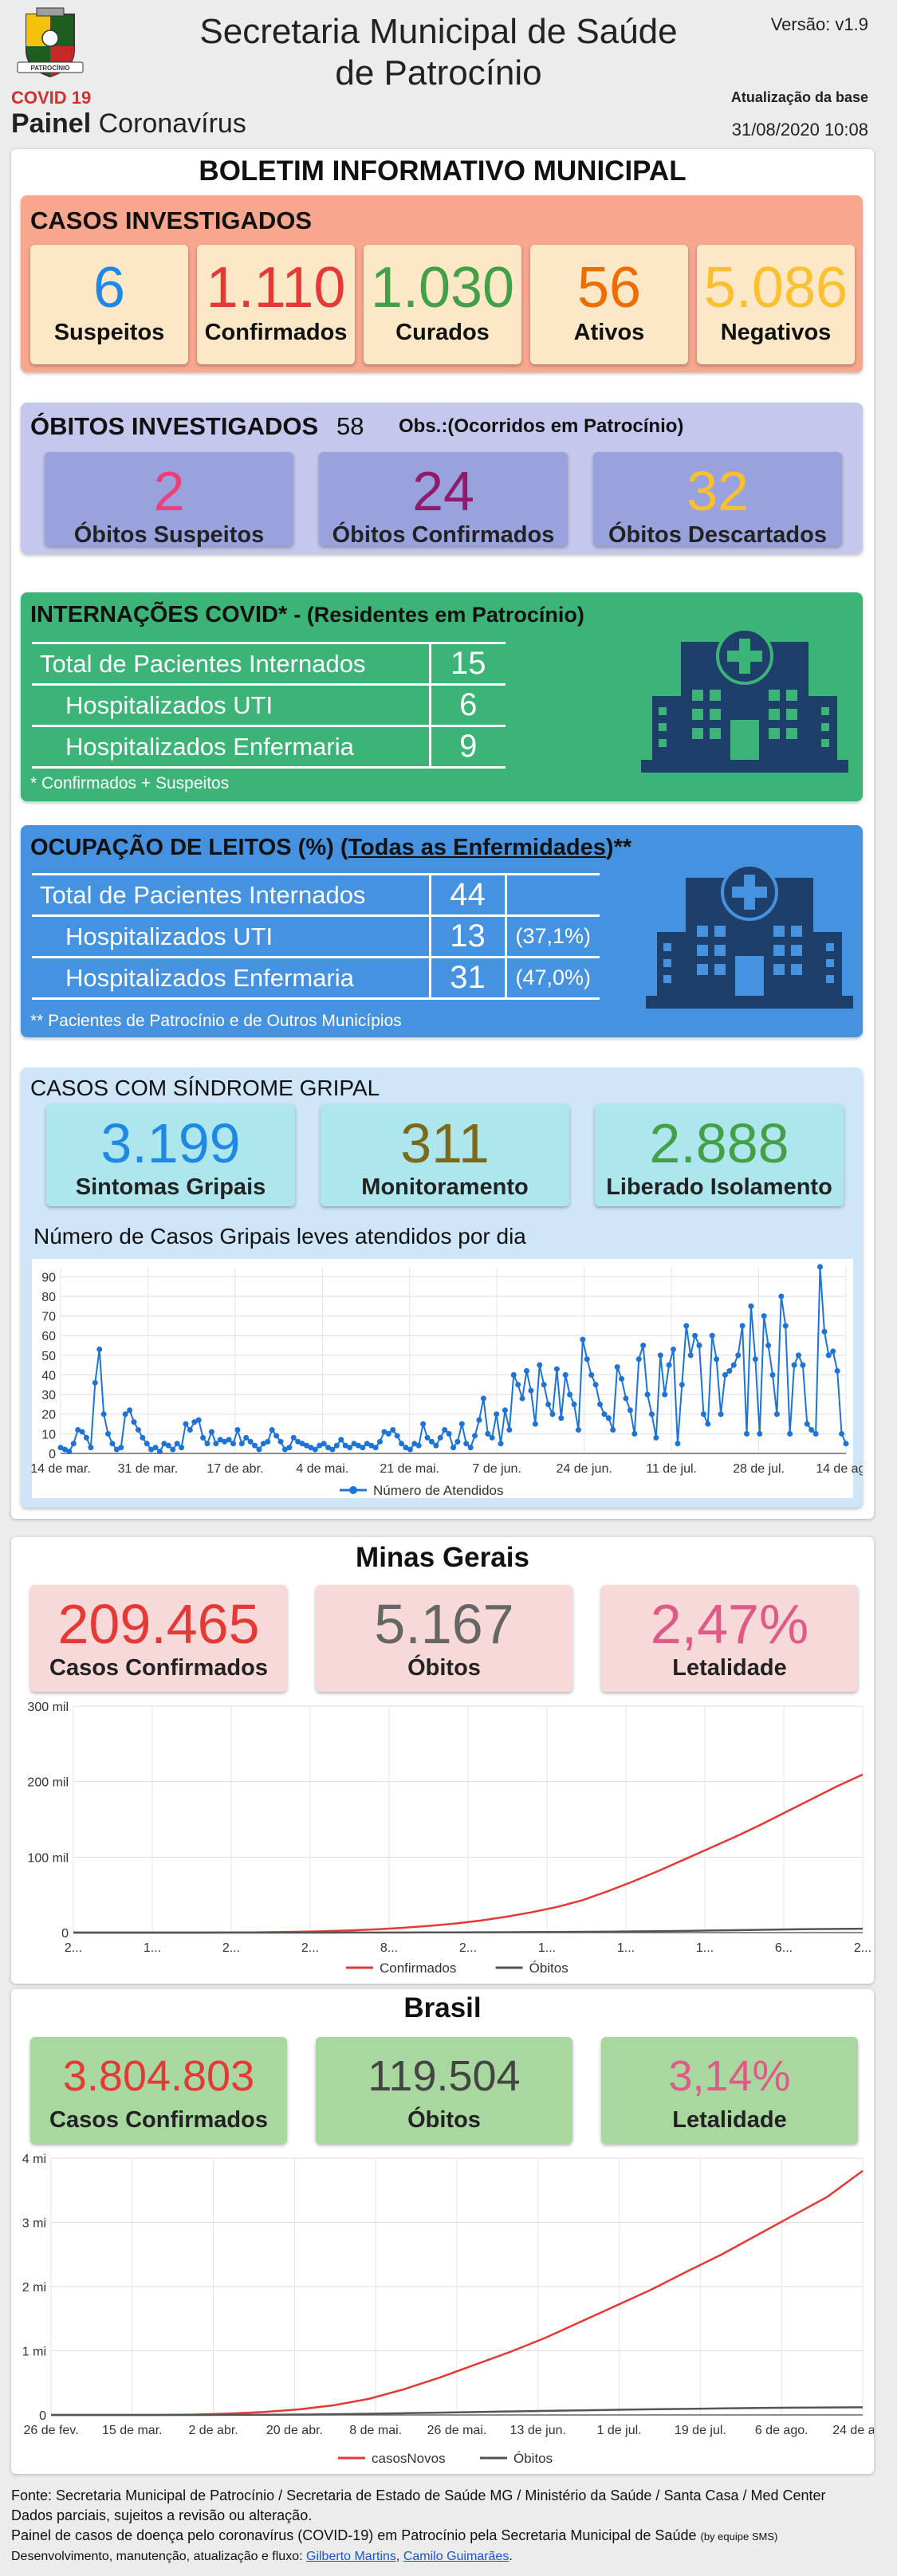 The image size is (897, 2576). Describe the element at coordinates (840, 1469) in the screenshot. I see `x-tick-label: 14 de ago.` at that location.